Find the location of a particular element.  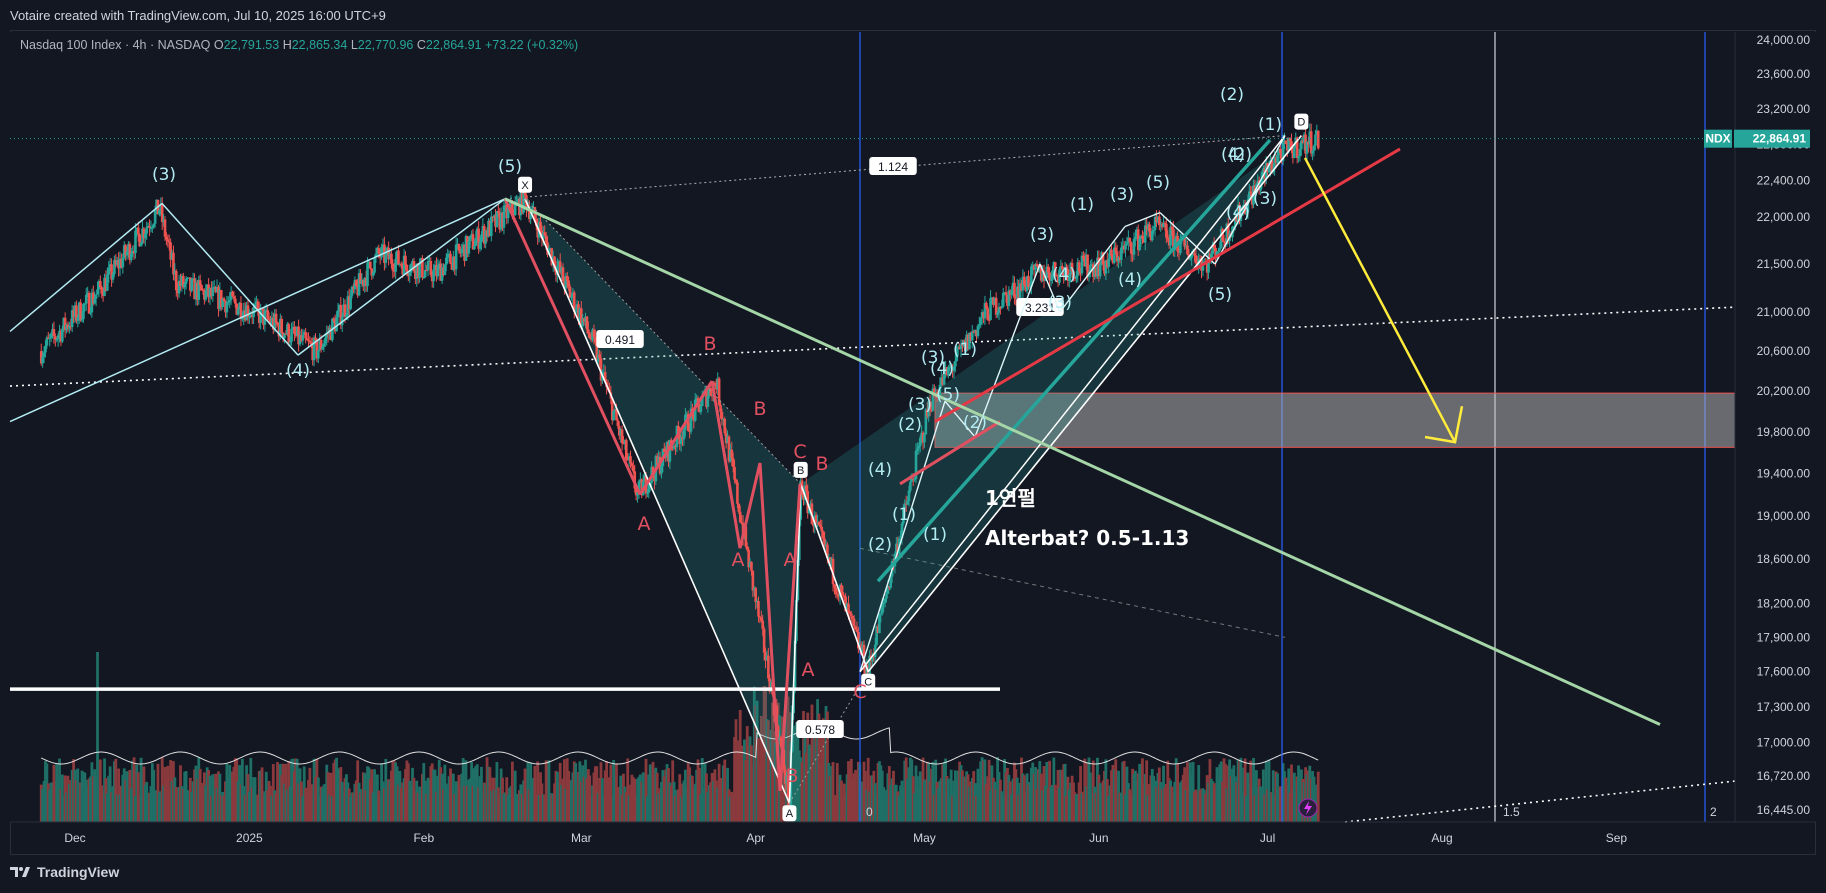

volume-ma-line is located at coordinates (679, 745).